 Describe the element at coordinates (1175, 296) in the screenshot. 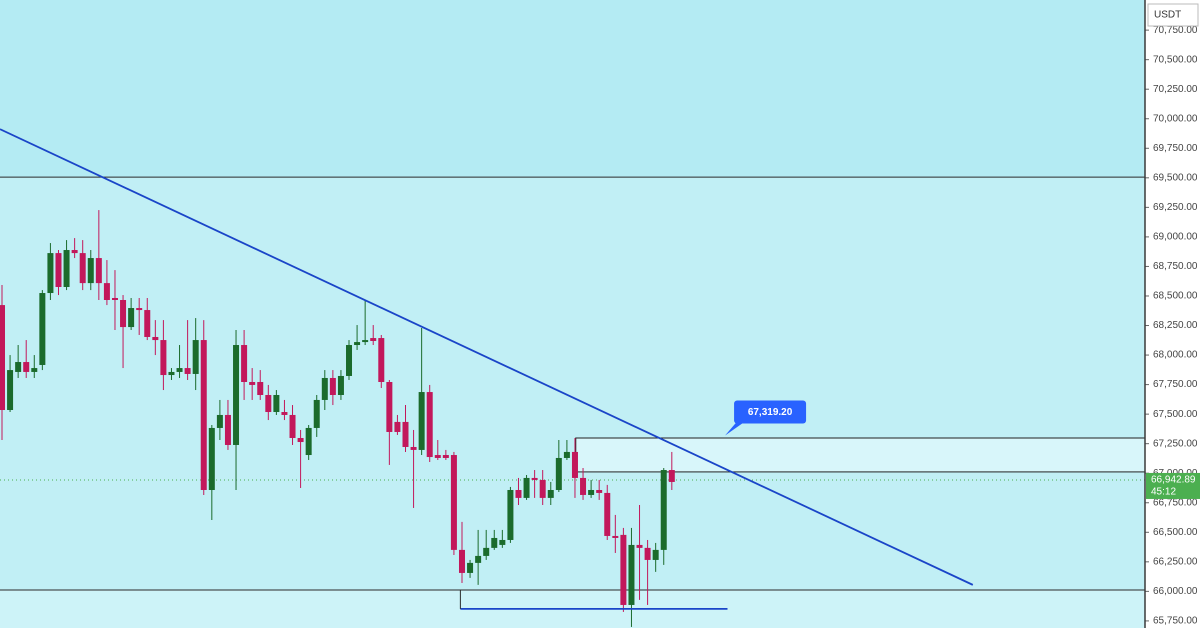

I see `y-tick-label: 68,500.00` at that location.